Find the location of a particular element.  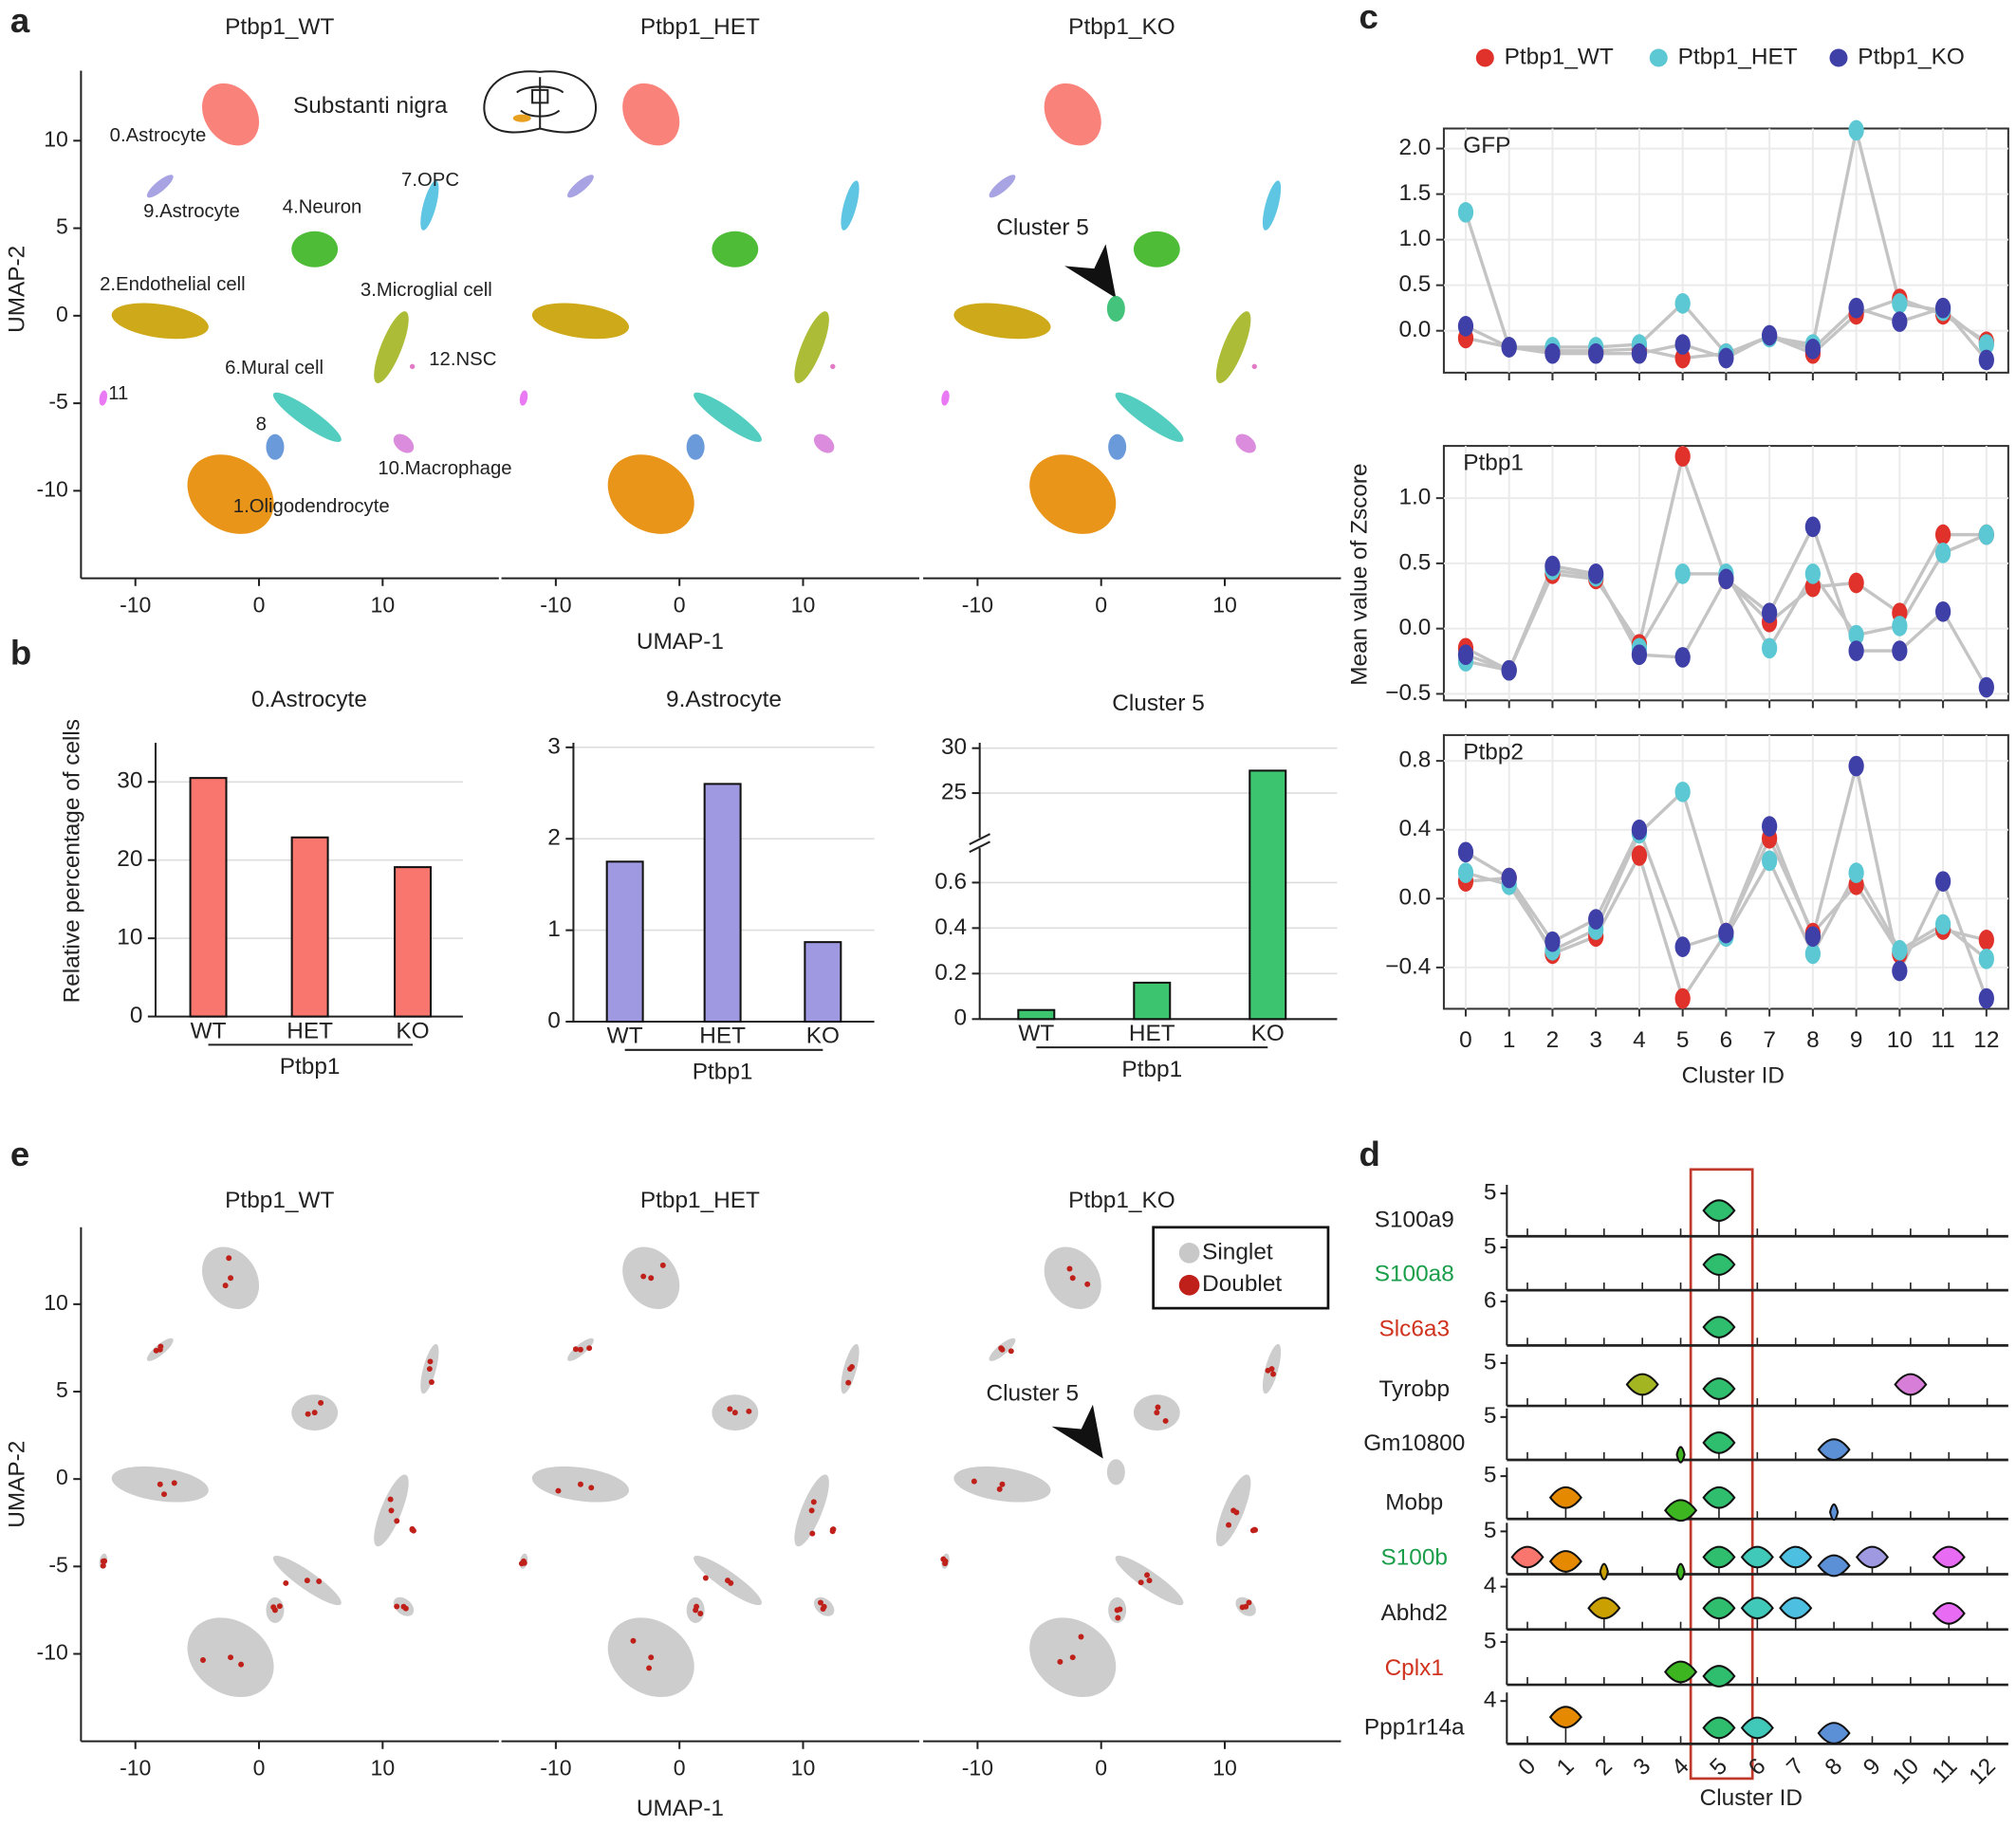

y-tick-label: 20 is located at coordinates (129, 859).